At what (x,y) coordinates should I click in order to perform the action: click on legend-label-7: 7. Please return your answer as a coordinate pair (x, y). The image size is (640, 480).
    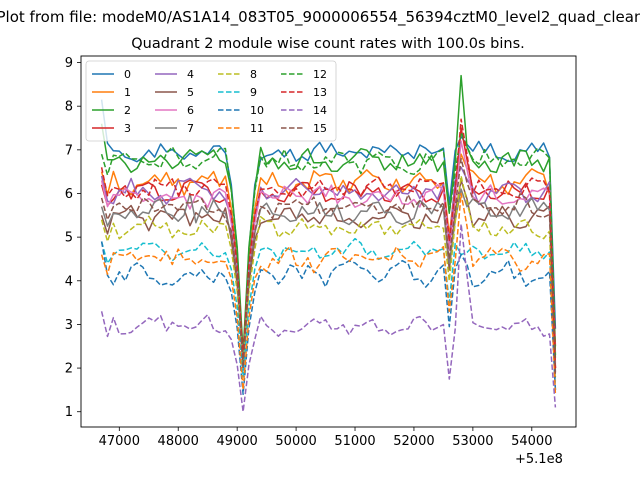
    Looking at the image, I should click on (190, 128).